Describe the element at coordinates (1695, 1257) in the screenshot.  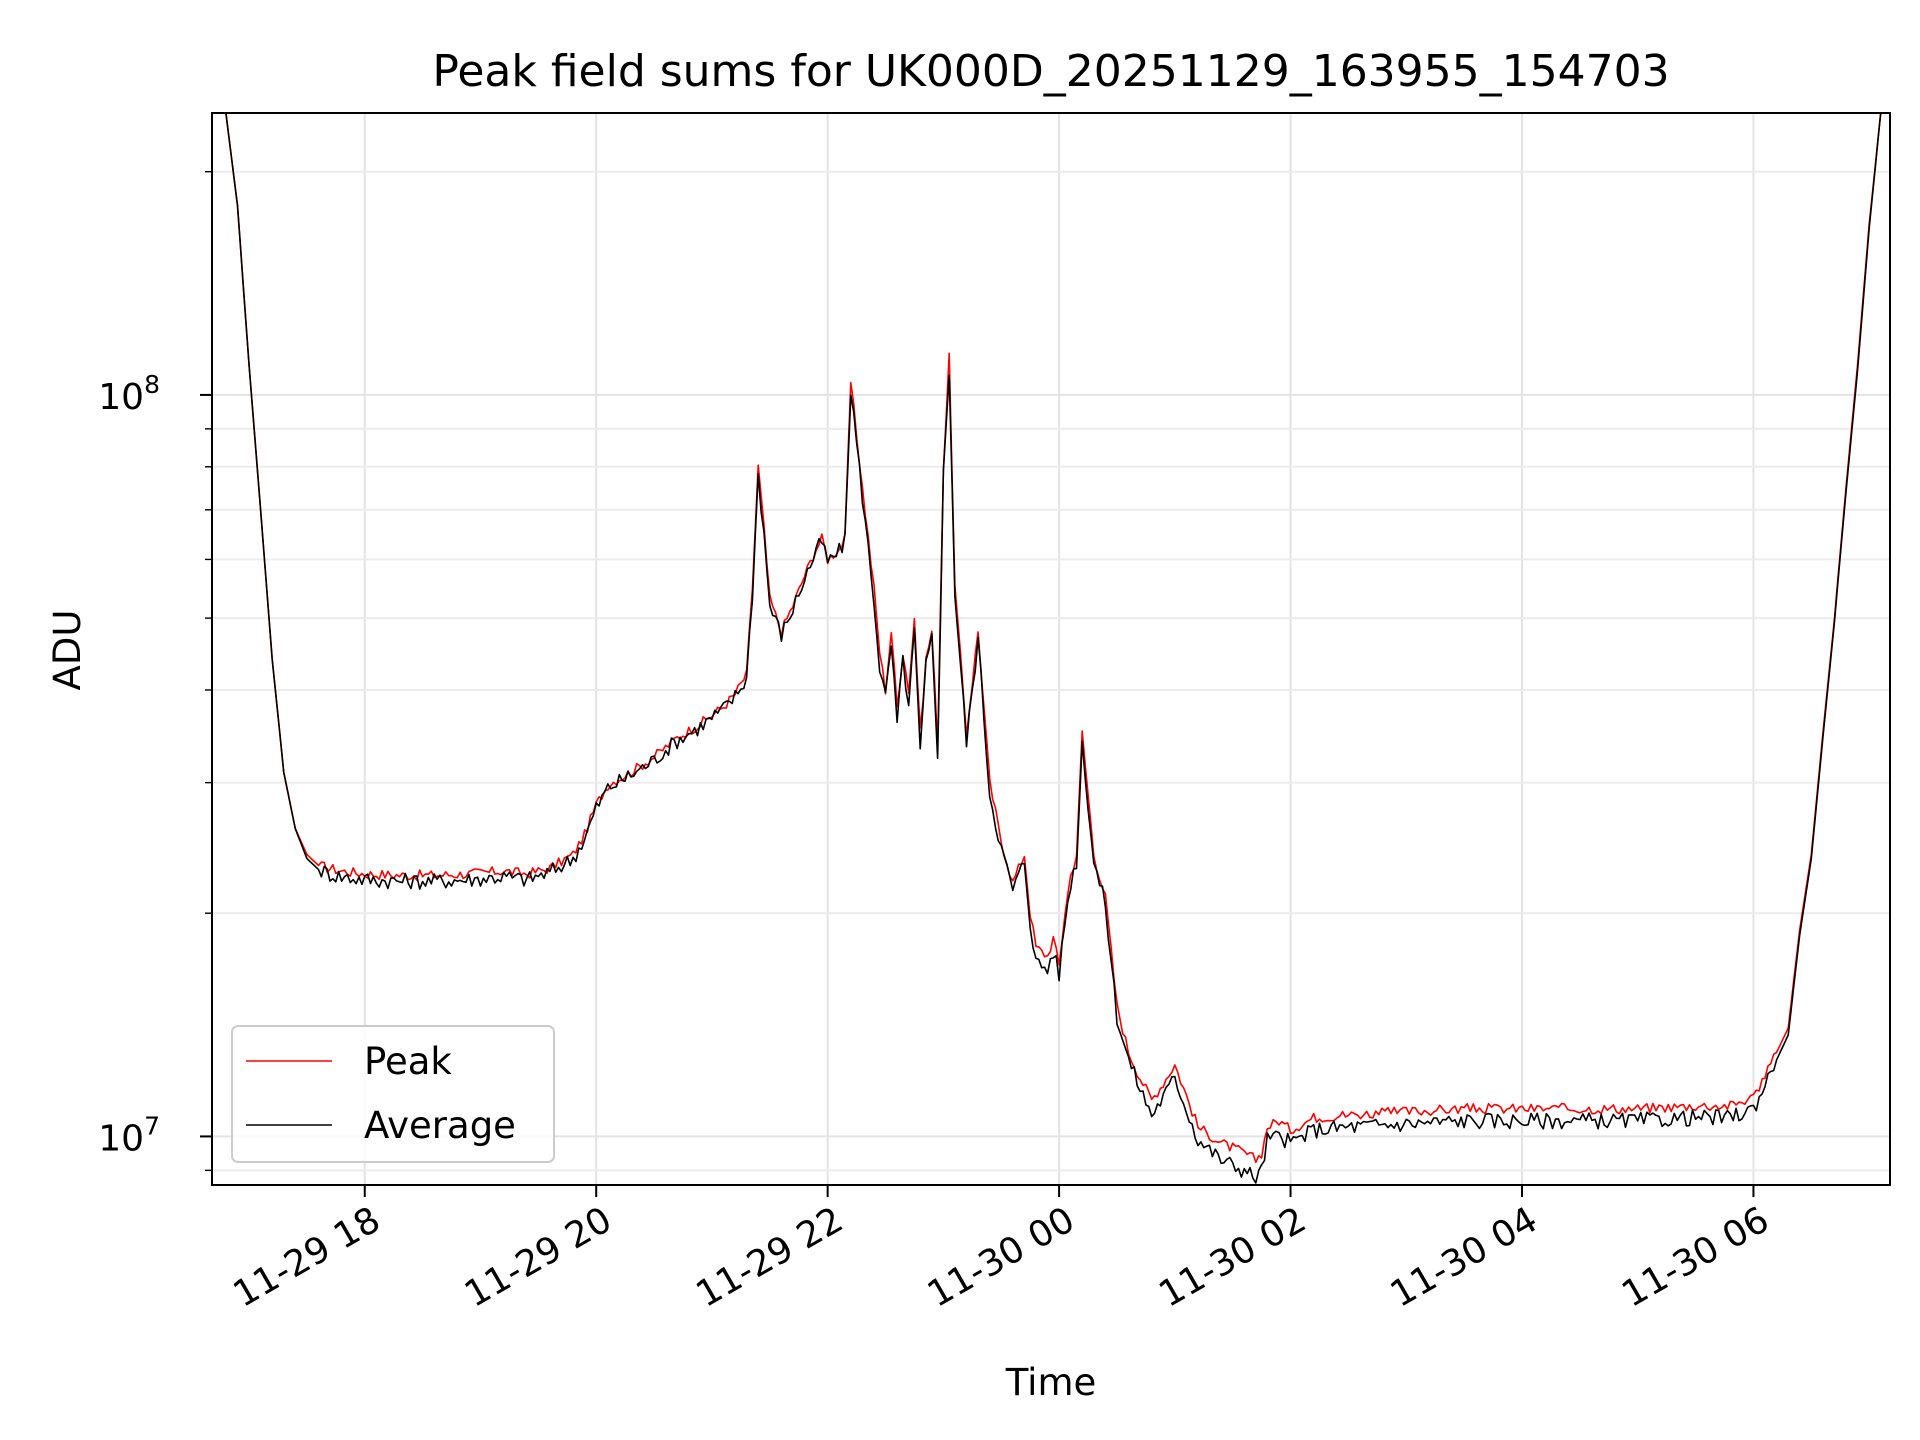
I see `x-tick-label: 11-30 06` at that location.